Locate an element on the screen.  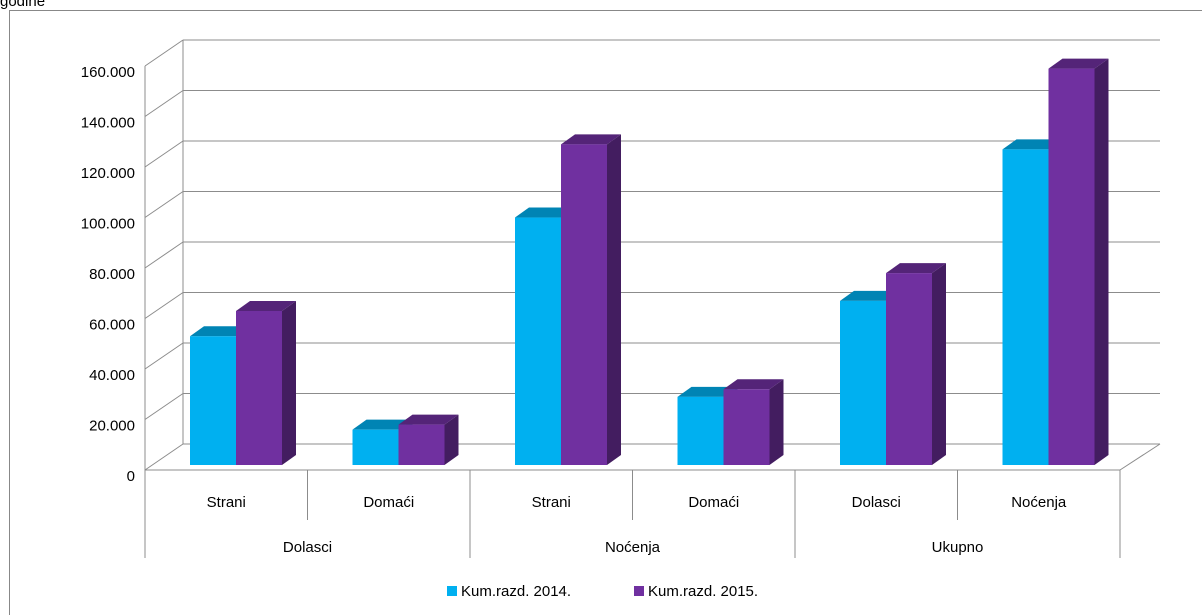
x-group-label: Ukupno is located at coordinates (958, 547).